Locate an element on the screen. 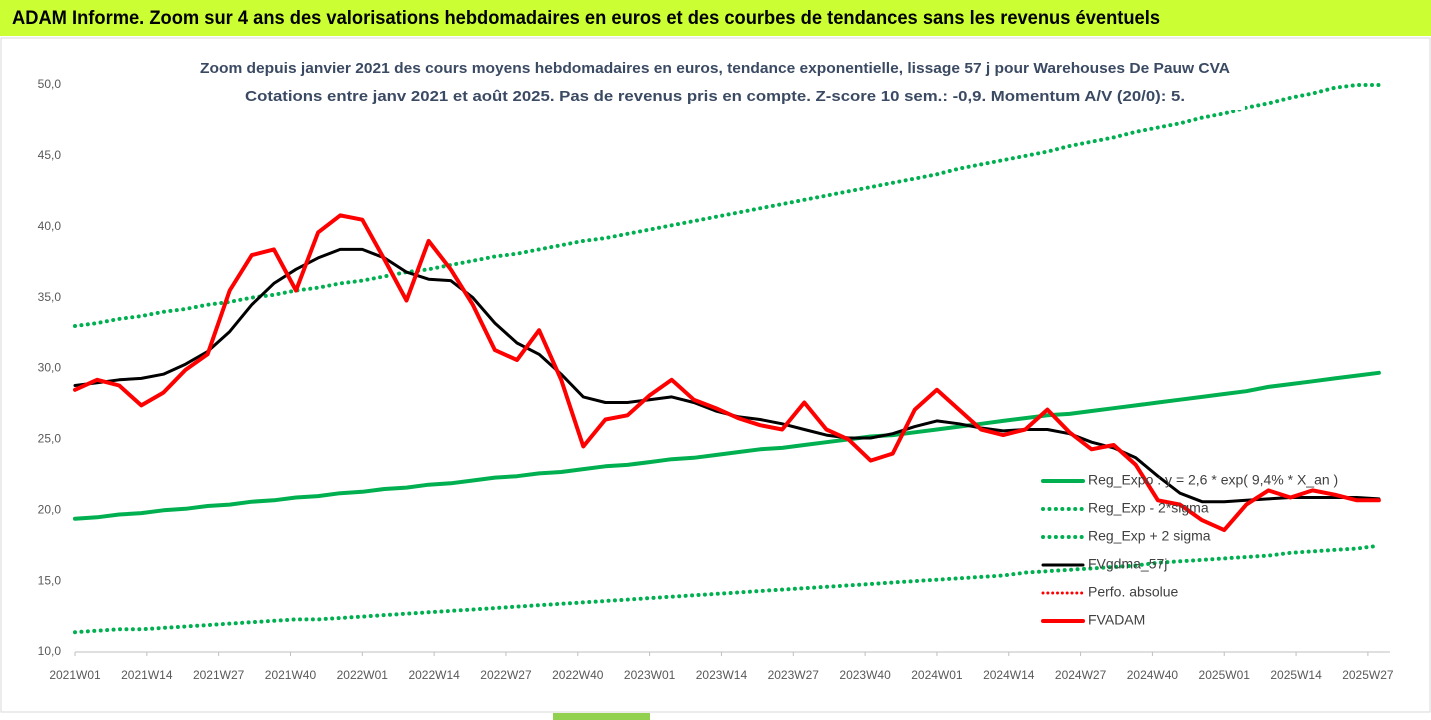  y-tick-label: 50,0 is located at coordinates (50, 84).